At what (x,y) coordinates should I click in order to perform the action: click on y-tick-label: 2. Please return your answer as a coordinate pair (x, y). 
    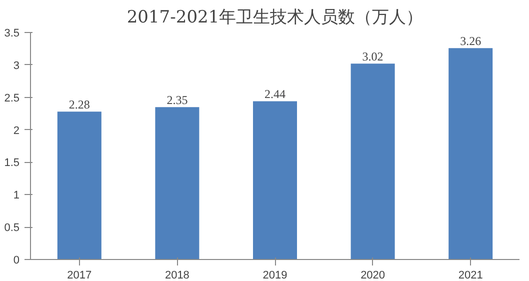
    Looking at the image, I should click on (16, 130).